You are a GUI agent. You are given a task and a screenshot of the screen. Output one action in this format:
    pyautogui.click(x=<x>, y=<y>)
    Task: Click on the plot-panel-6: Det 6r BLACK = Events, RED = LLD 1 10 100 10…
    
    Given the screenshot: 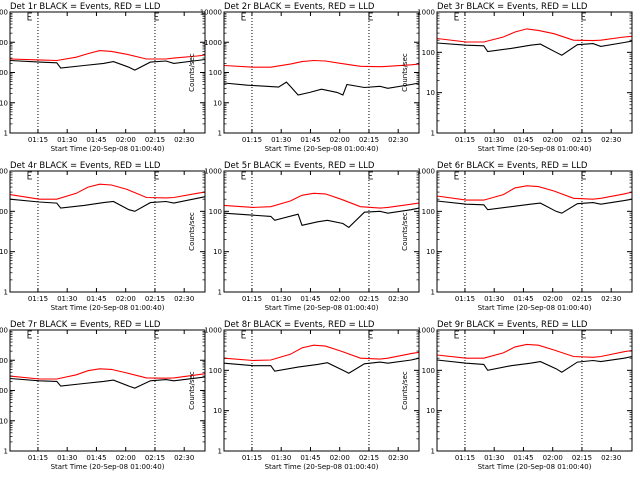 What is the action you would take?
    pyautogui.click(x=517, y=236)
    